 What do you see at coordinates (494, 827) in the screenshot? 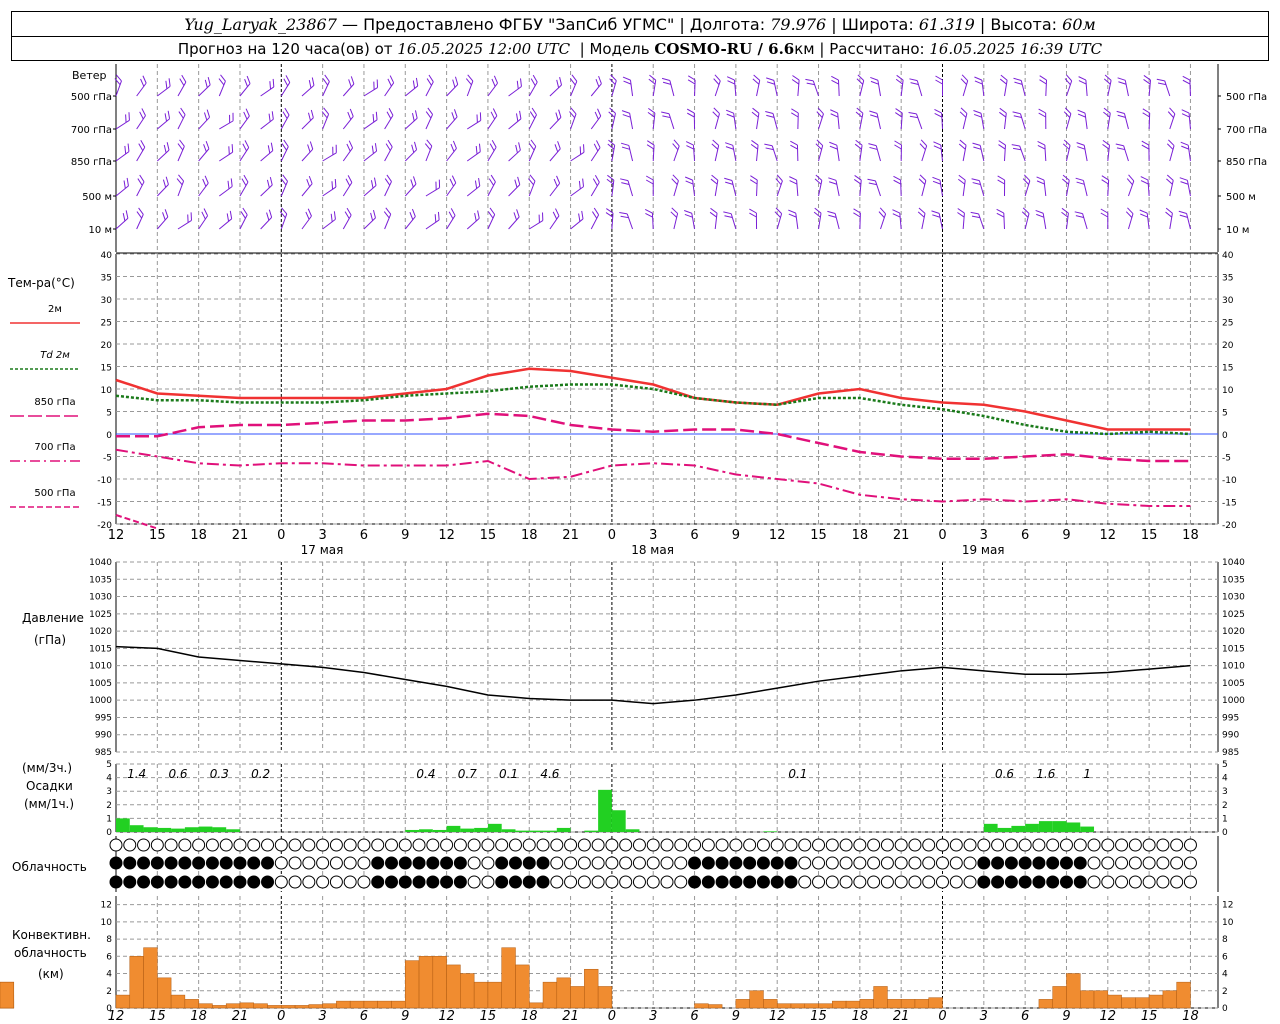
I see `precip-bar` at bounding box center [494, 827].